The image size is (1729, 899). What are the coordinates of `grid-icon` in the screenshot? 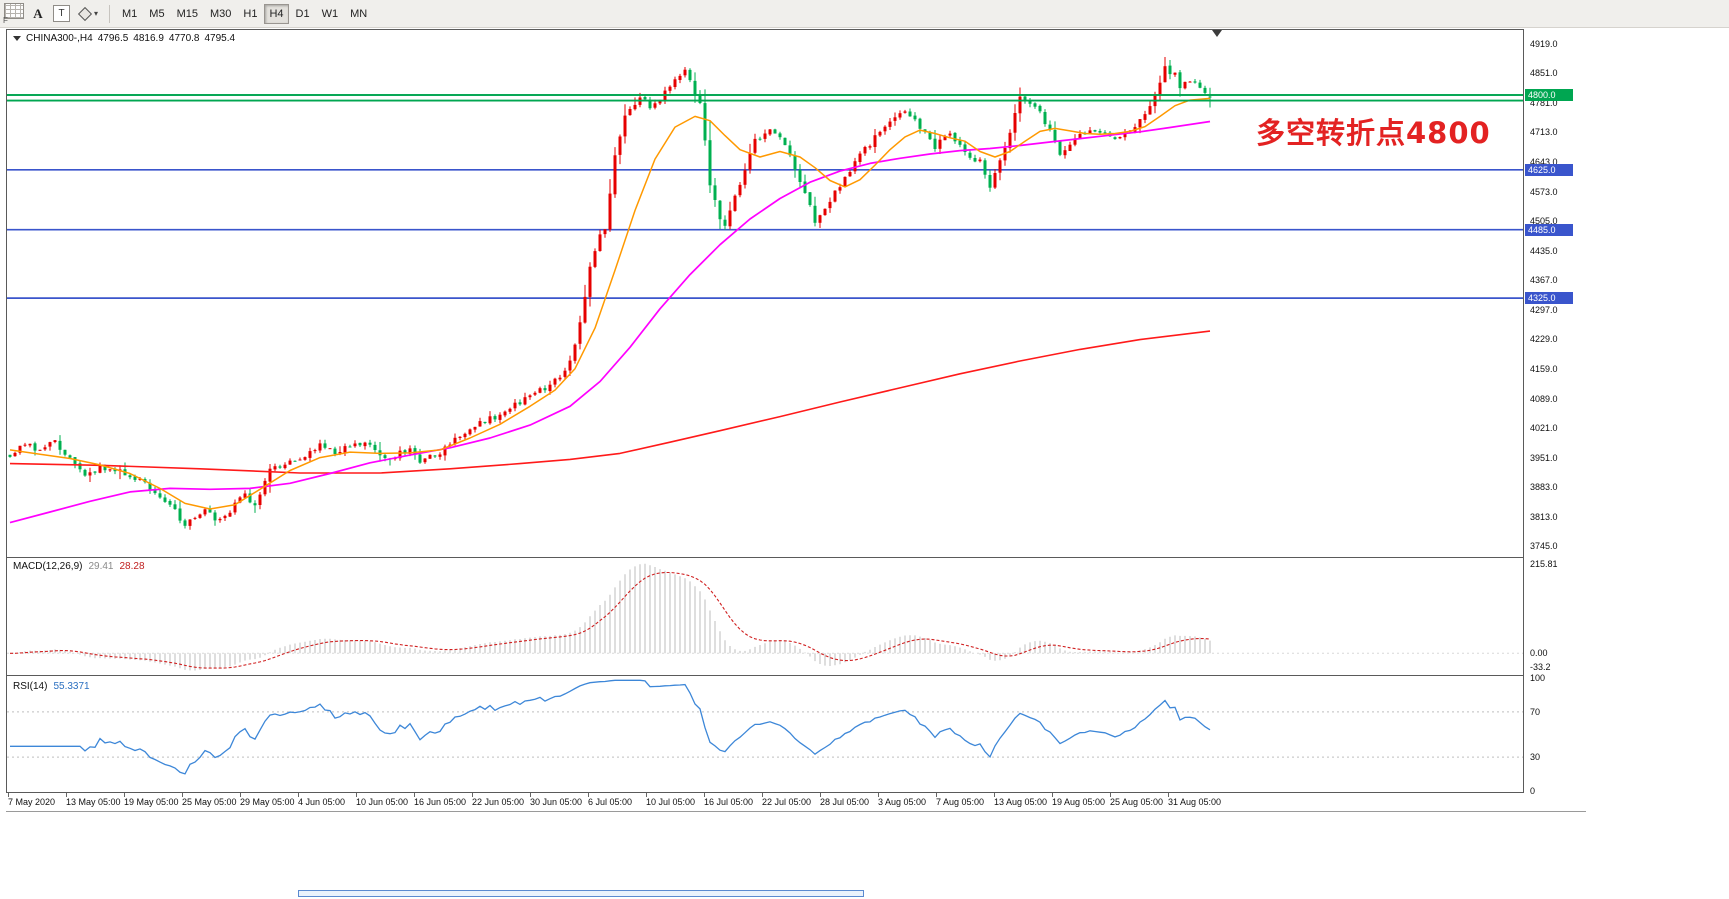 It's located at (14, 10).